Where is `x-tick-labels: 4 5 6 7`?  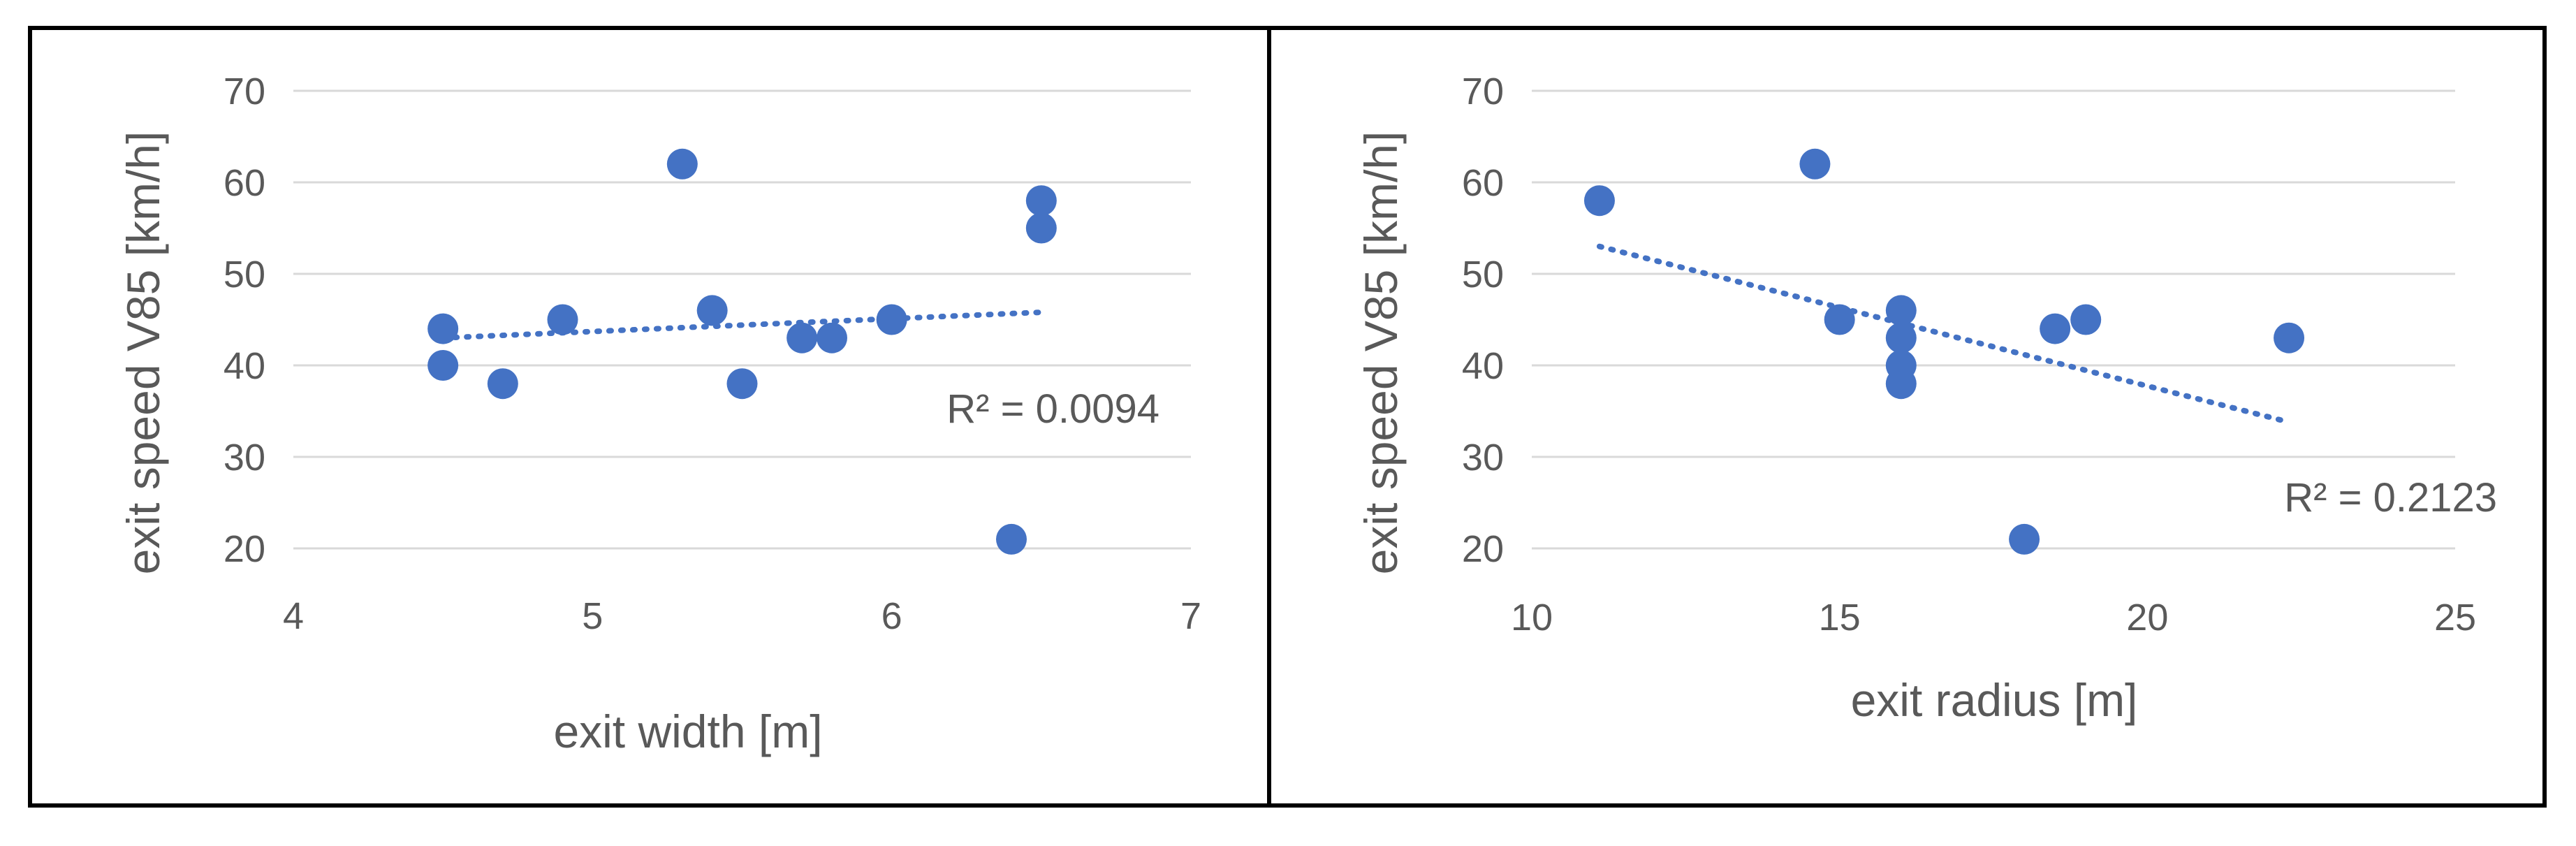
x-tick-labels: 4 5 6 7 is located at coordinates (742, 616).